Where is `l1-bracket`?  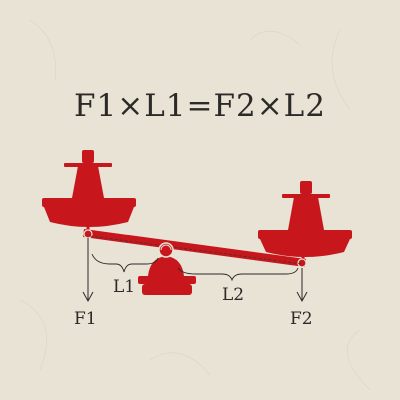 l1-bracket is located at coordinates (125, 263).